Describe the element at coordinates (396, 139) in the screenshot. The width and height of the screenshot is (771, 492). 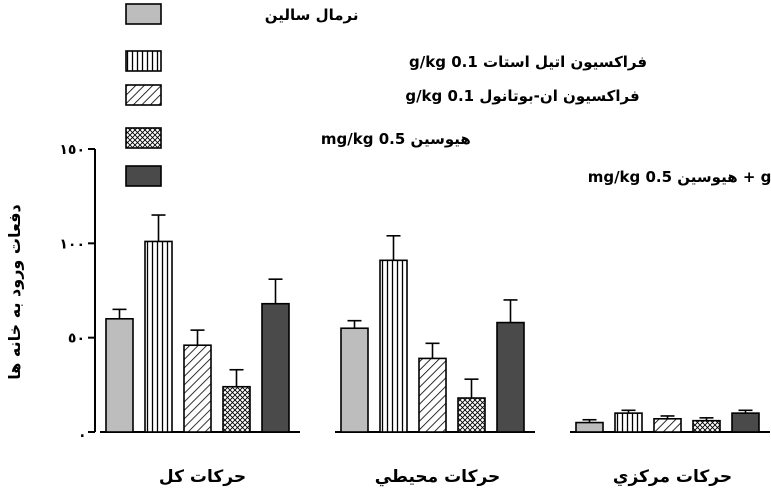
I see `legend-label: هيوسين 0.5 mg/kg` at that location.